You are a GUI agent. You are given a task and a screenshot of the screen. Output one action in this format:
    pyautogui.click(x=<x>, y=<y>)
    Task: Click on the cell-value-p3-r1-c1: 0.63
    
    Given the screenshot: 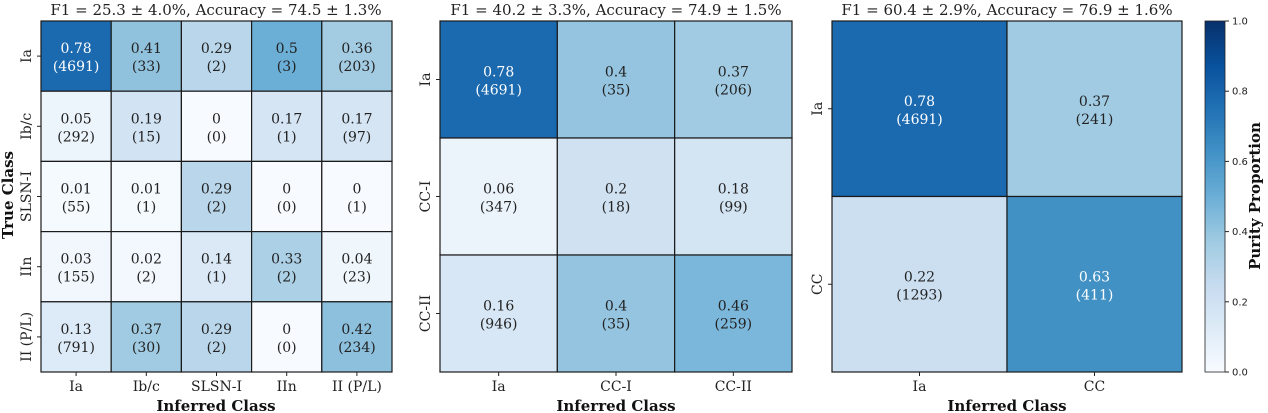 What is the action you would take?
    pyautogui.click(x=1094, y=277)
    